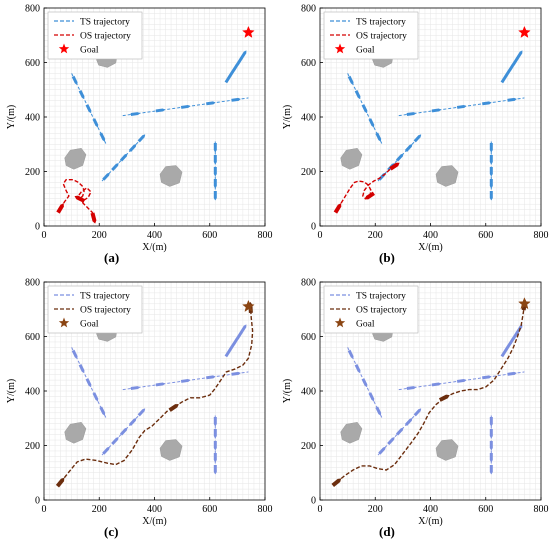 Image resolution: width=550 pixels, height=543 pixels. Describe the element at coordinates (387, 257) in the screenshot. I see `panel-caption-b: (b)` at that location.